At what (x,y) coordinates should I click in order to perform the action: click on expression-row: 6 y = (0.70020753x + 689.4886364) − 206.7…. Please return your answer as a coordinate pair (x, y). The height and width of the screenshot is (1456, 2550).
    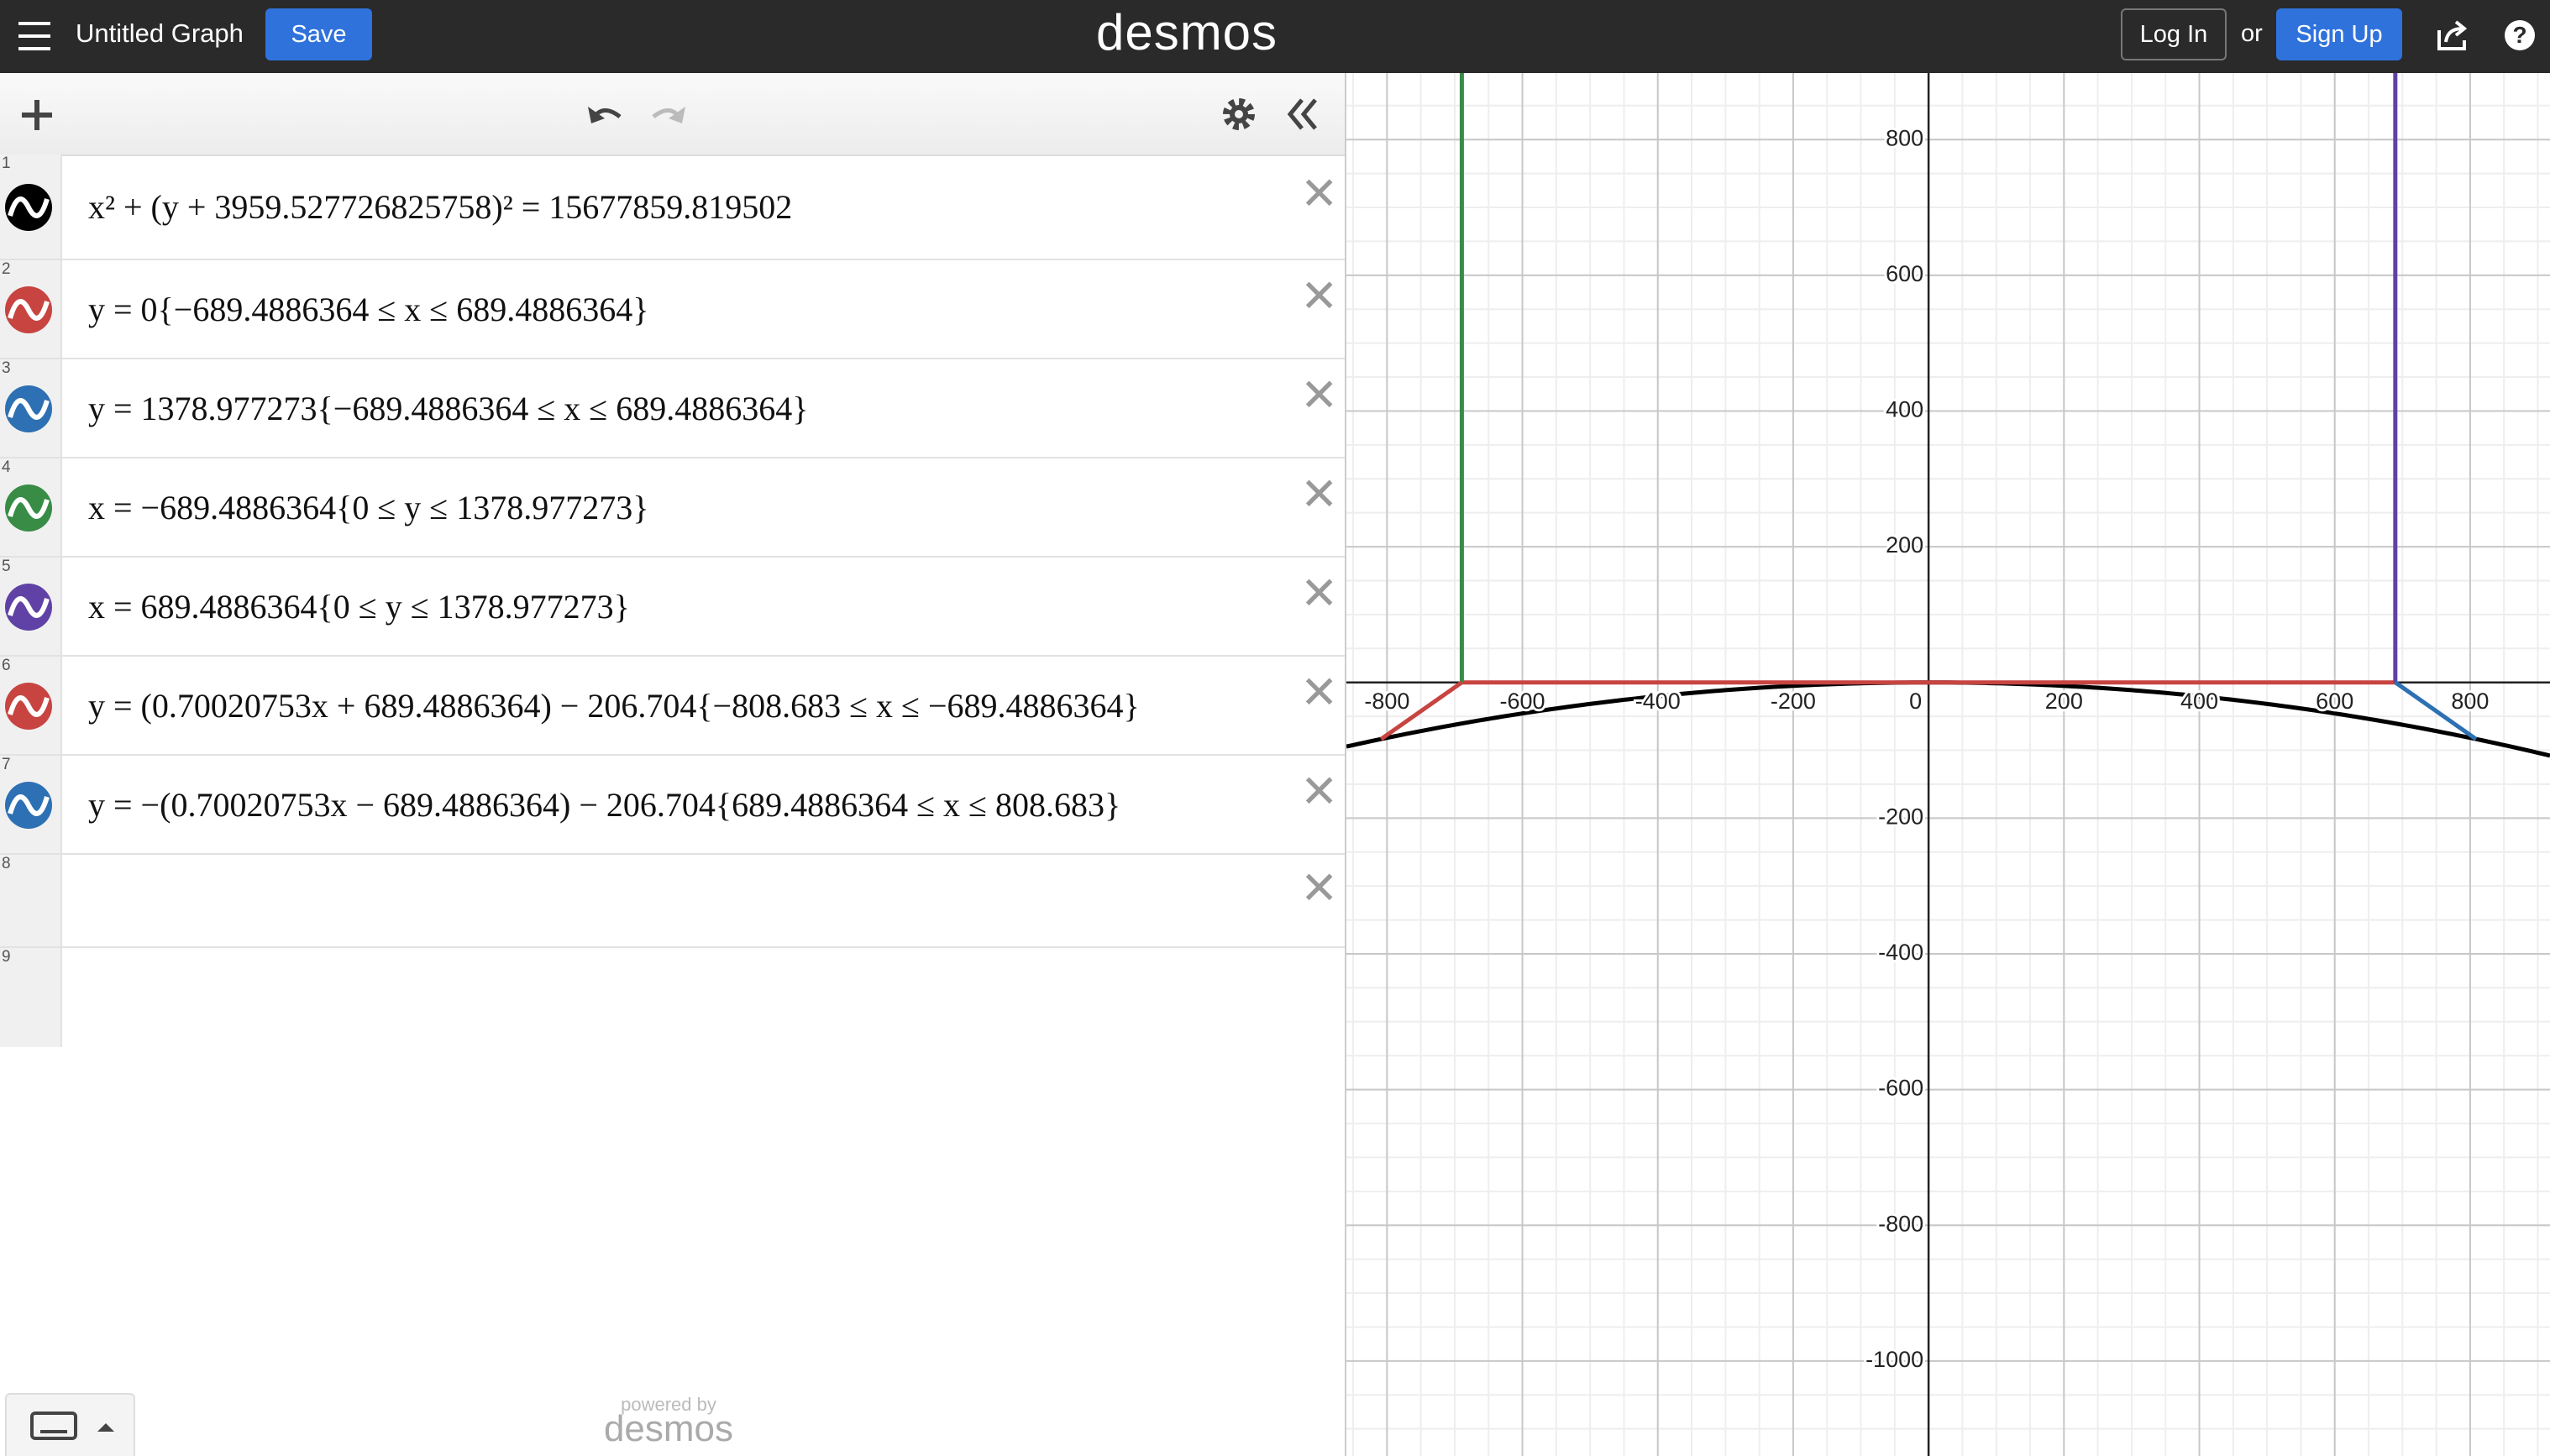
    Looking at the image, I should click on (673, 706).